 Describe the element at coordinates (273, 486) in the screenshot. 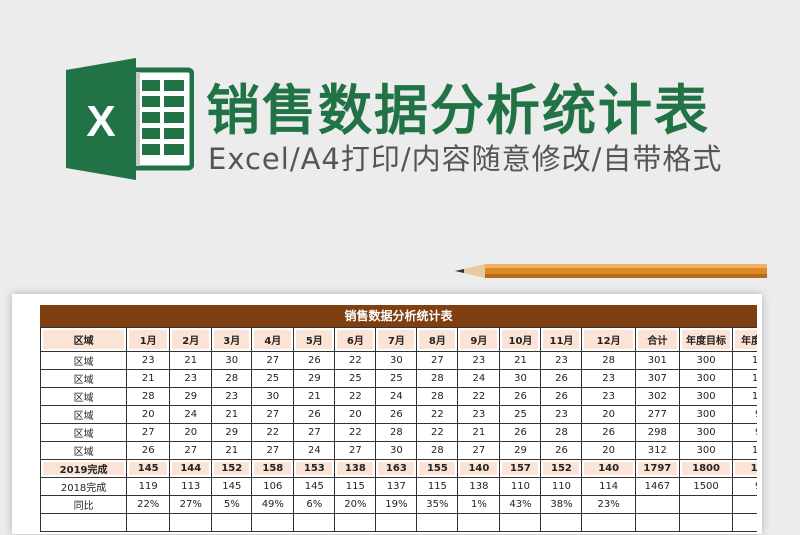

I see `table-cell: 106` at that location.